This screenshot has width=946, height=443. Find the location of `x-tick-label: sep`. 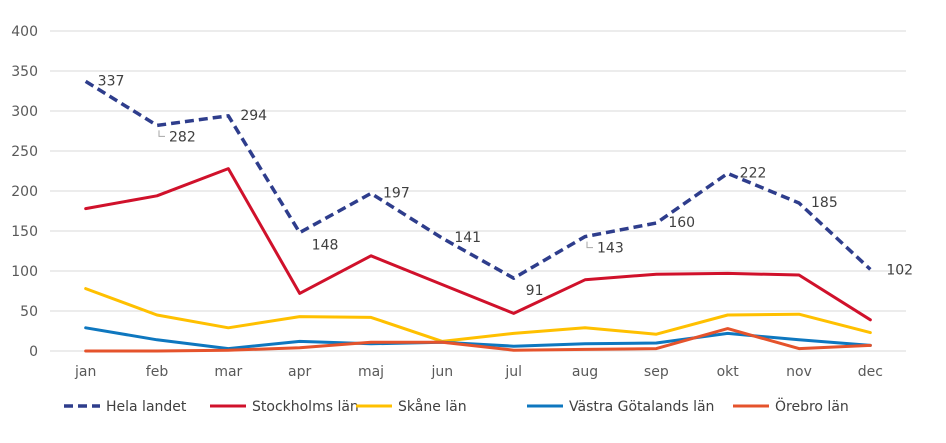

x-tick-label: sep is located at coordinates (656, 372).